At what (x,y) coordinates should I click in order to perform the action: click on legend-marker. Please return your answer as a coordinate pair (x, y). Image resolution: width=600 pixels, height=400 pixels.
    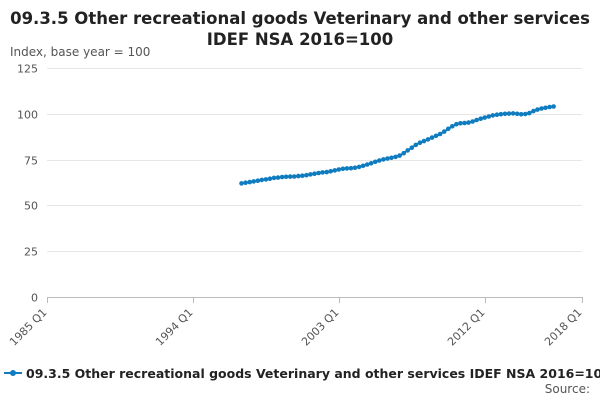
    Looking at the image, I should click on (13, 373).